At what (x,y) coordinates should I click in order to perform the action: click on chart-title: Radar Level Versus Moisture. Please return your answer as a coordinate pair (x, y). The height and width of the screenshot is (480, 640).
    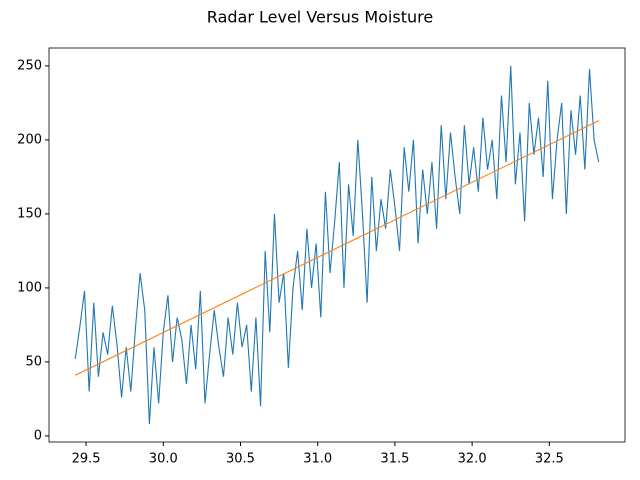
    Looking at the image, I should click on (320, 17).